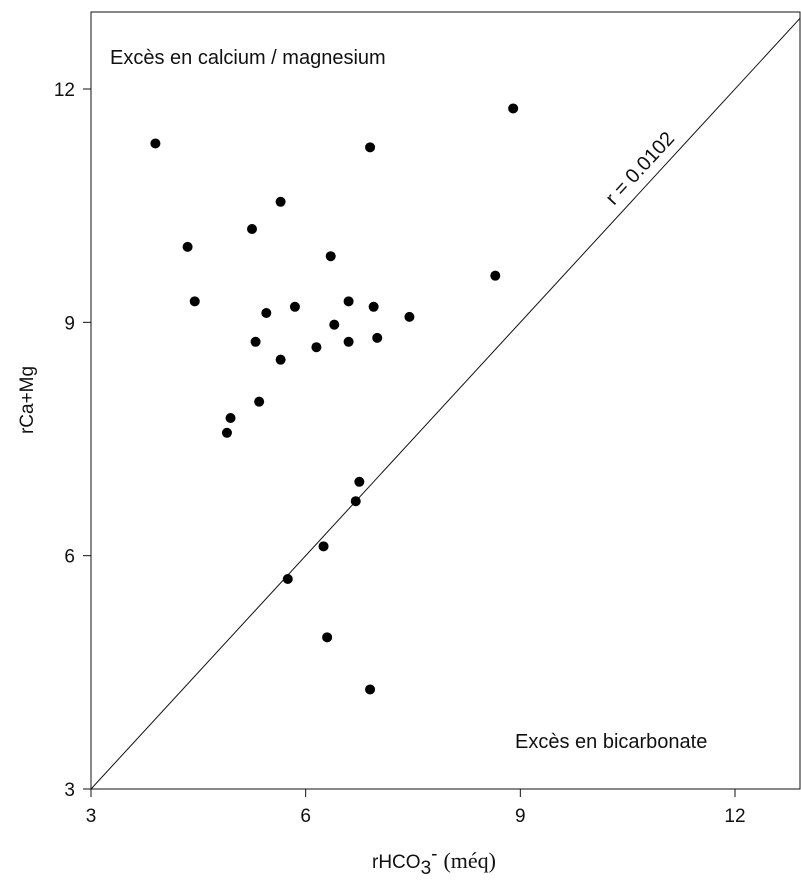  Describe the element at coordinates (69, 323) in the screenshot. I see `y-tick-label: 9` at that location.